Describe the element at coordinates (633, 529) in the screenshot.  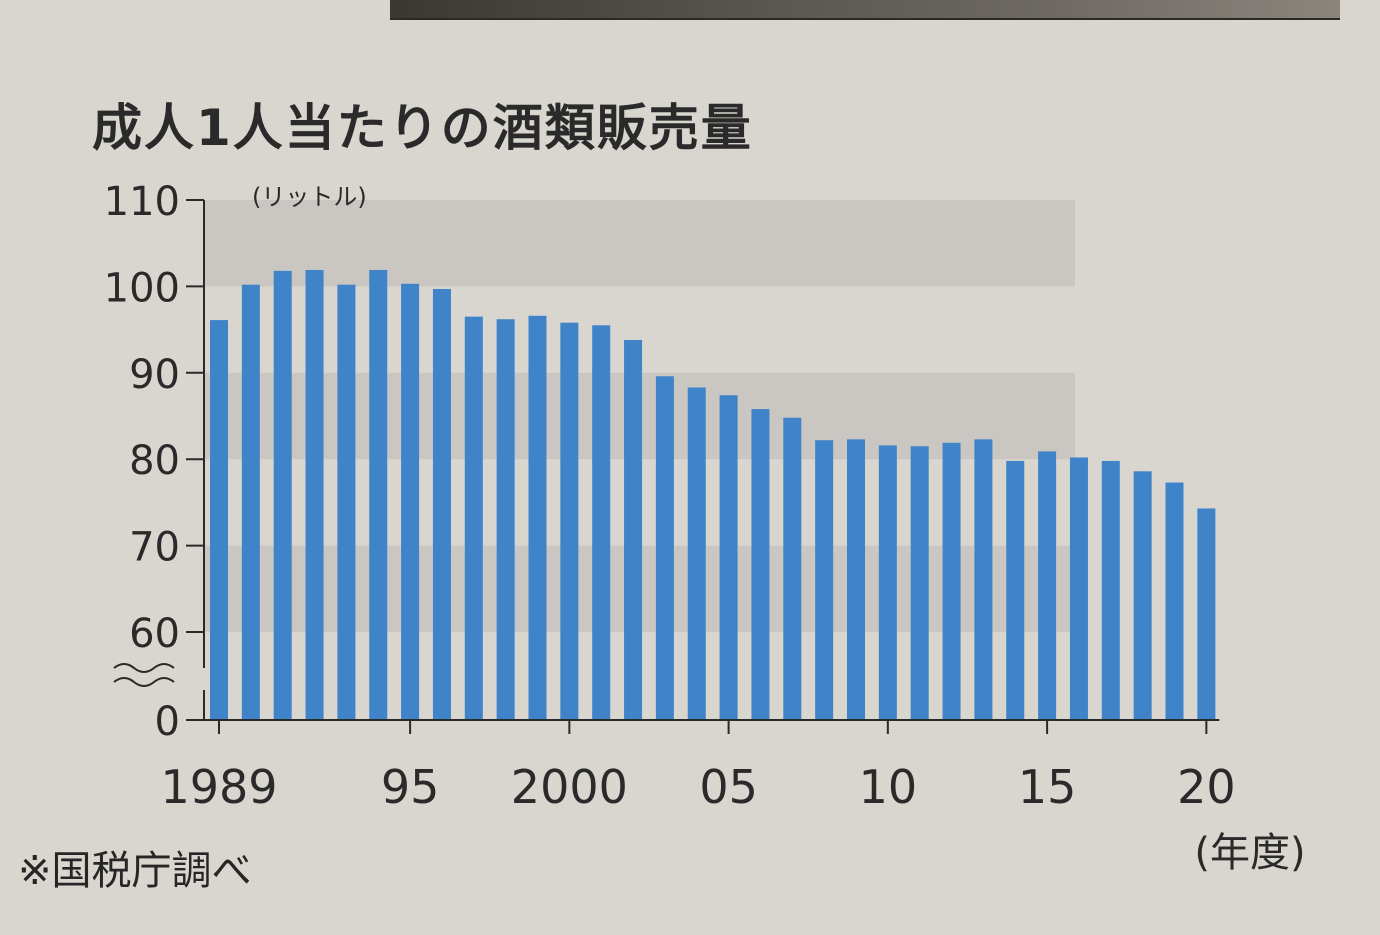
I see `bar-2002` at that location.